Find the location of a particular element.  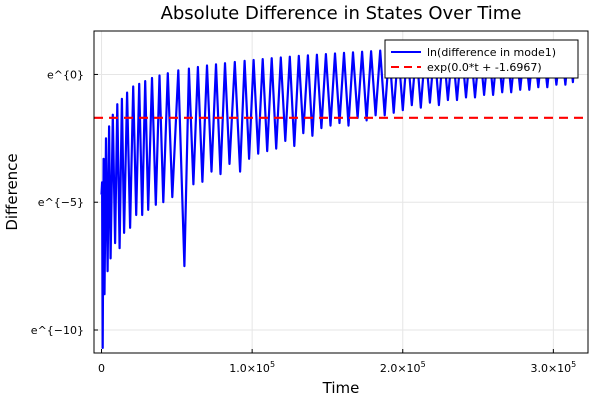

x-tick-label: 3.0×105 is located at coordinates (553, 367).